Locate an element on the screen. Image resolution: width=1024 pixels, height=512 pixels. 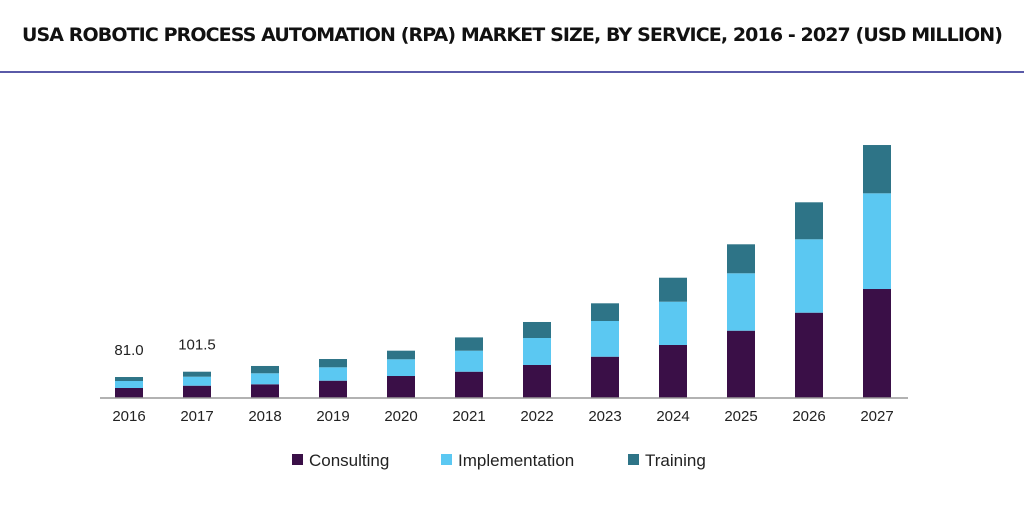
data-label: 81.0 is located at coordinates (128, 350).